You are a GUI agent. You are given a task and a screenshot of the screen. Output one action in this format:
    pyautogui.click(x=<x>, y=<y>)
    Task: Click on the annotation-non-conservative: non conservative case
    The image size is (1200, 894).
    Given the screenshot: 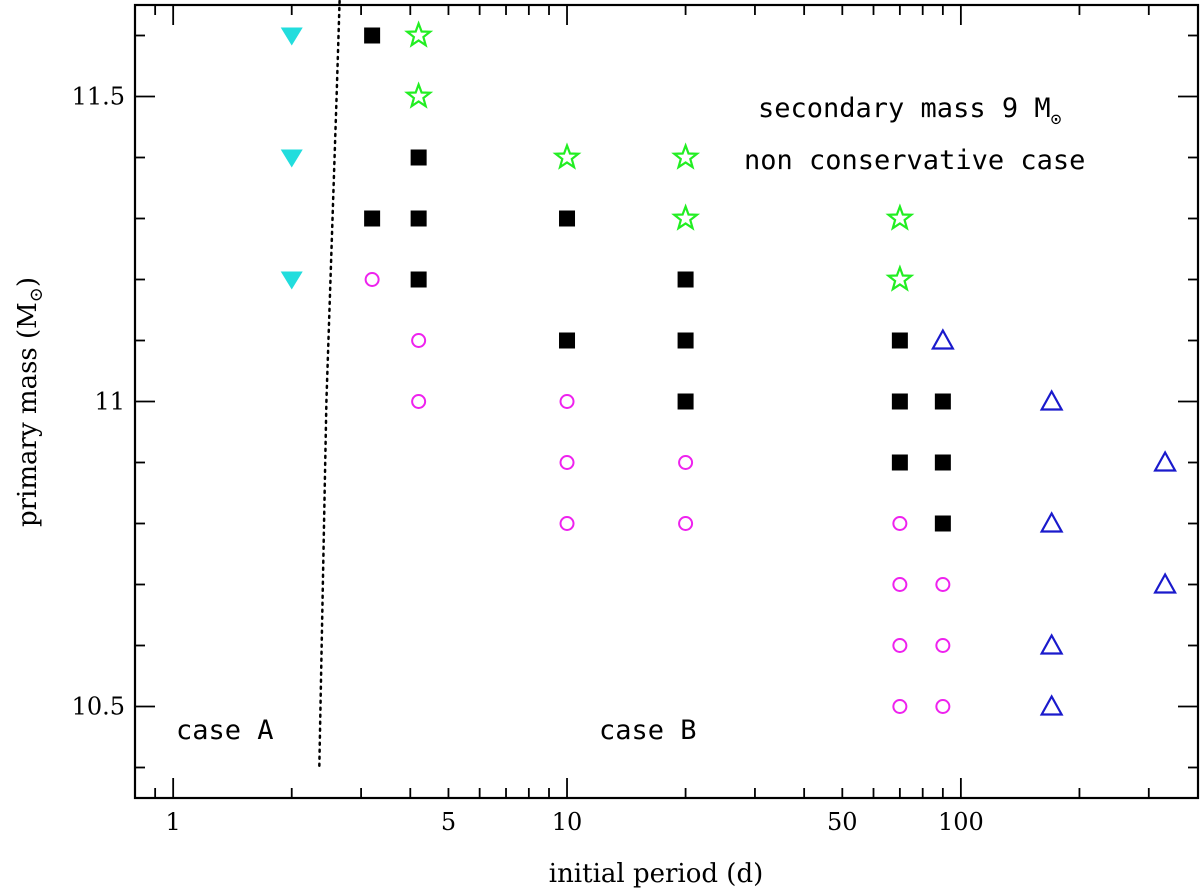 What is the action you would take?
    pyautogui.click(x=914, y=160)
    